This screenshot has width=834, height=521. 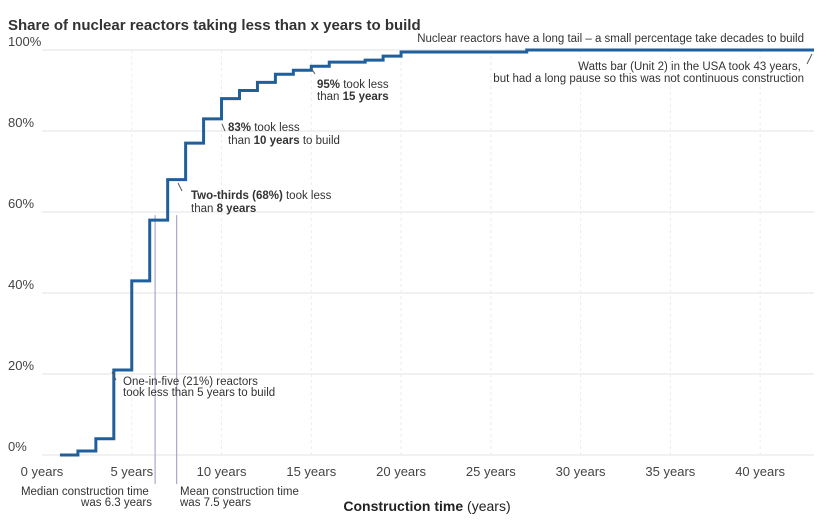 What do you see at coordinates (21, 284) in the screenshot?
I see `y-tick-label-2: 40%` at bounding box center [21, 284].